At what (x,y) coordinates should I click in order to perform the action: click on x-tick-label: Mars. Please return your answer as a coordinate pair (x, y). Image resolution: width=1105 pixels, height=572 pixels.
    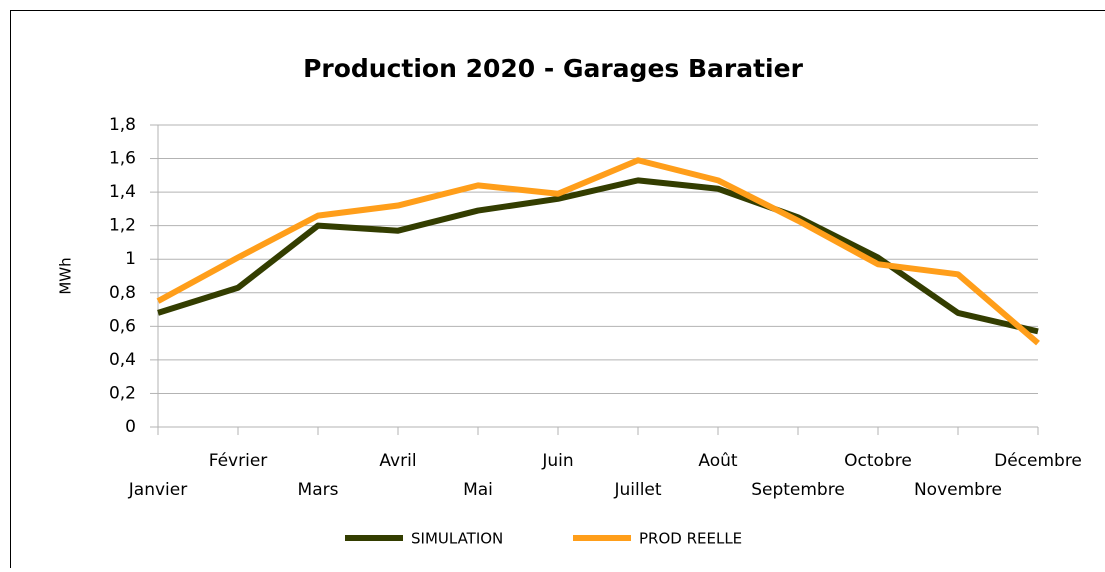
    Looking at the image, I should click on (318, 490).